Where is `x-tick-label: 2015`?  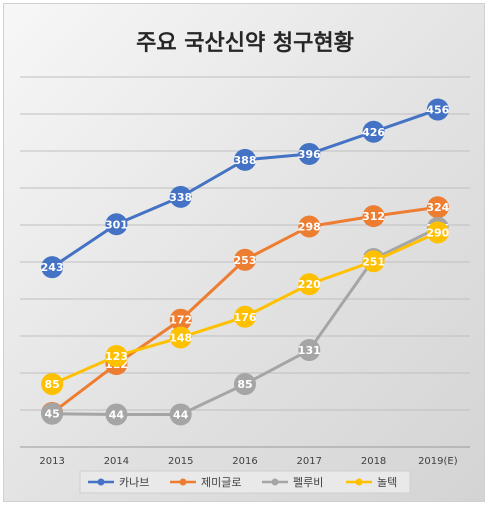 x-tick-label: 2015 is located at coordinates (180, 461).